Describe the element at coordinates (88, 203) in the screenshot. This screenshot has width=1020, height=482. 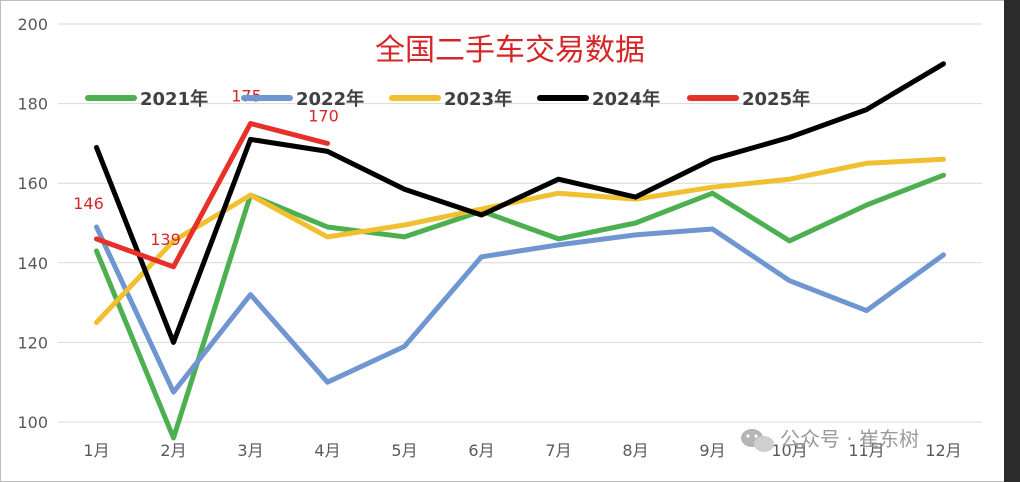
I see `data-label: 146` at that location.